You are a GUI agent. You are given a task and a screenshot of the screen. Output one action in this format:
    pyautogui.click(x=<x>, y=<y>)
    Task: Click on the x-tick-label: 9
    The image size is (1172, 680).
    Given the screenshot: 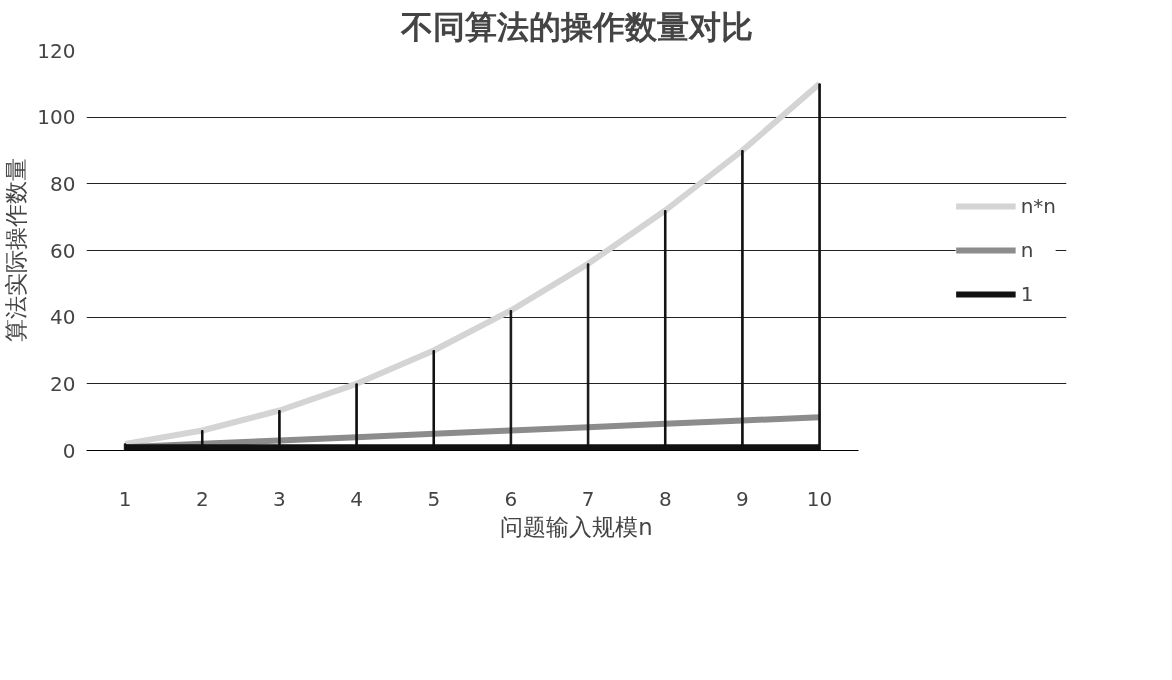 What is the action you would take?
    pyautogui.click(x=742, y=498)
    